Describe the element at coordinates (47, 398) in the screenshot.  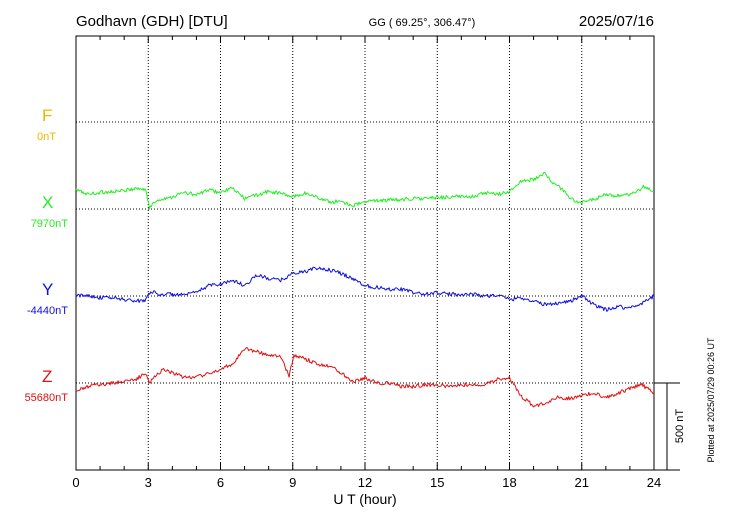
I see `series-z-baseline-label: 55680nT` at that location.